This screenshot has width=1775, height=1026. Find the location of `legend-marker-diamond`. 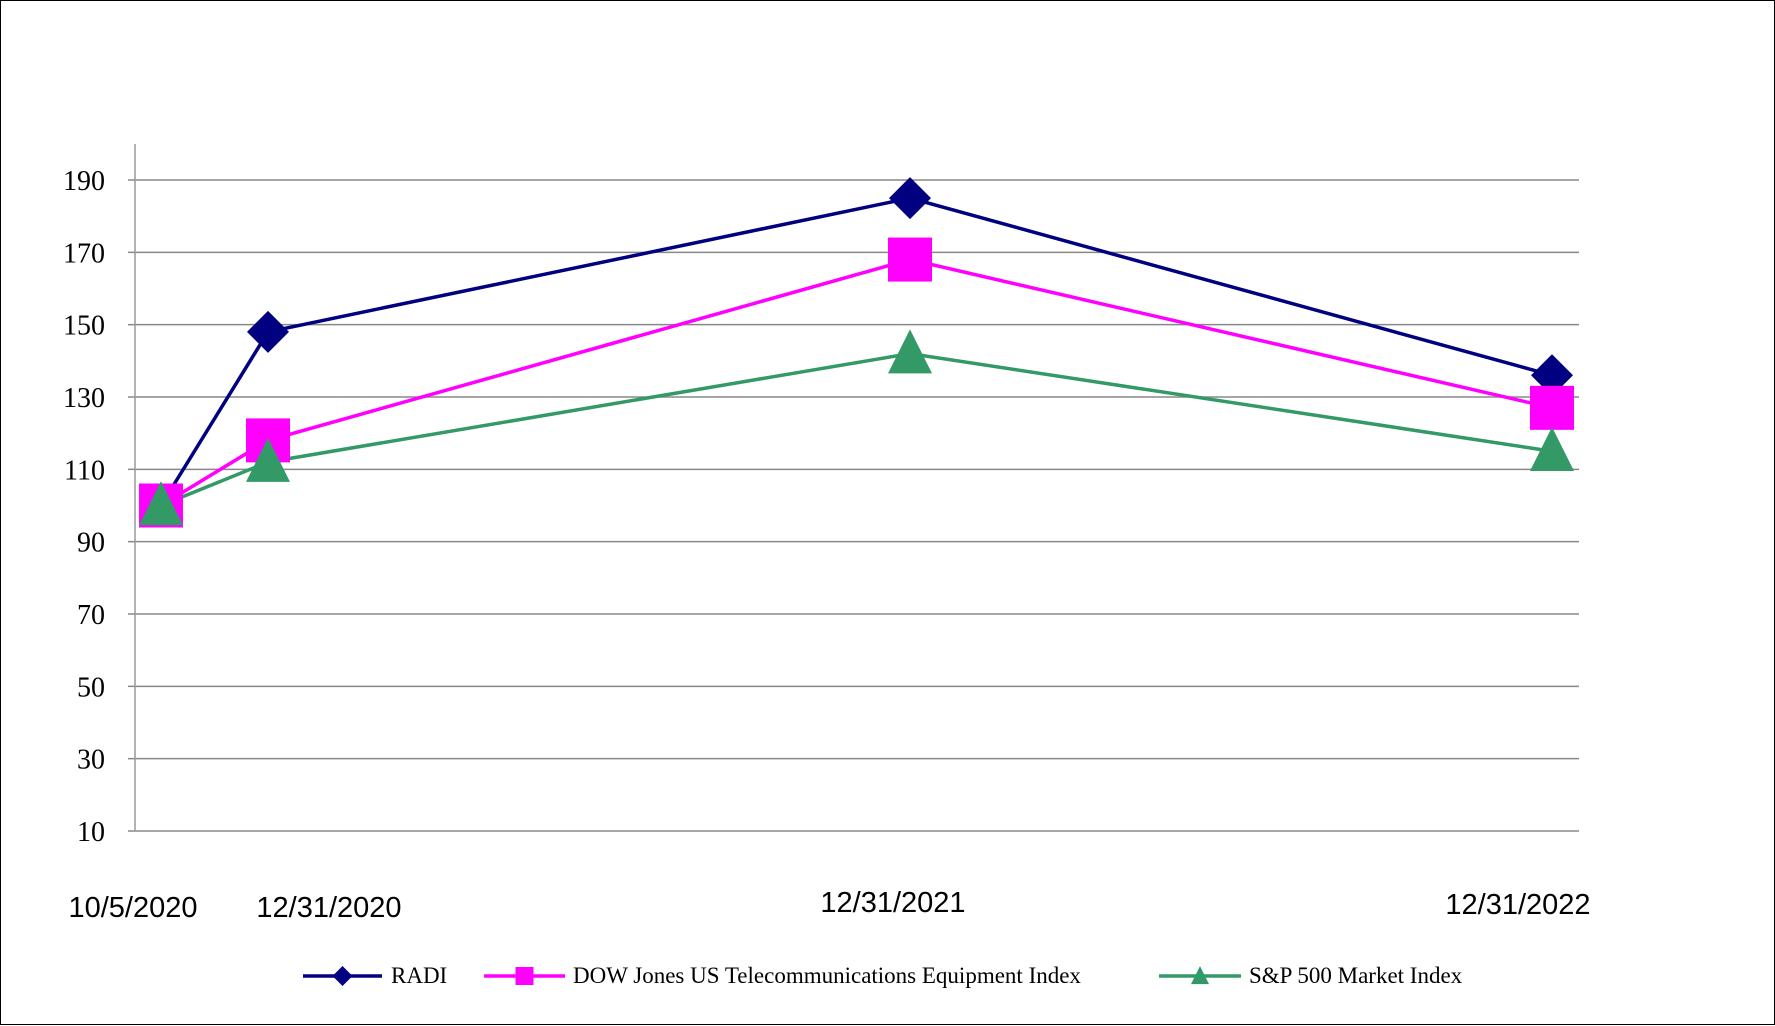

legend-marker-diamond is located at coordinates (342, 976).